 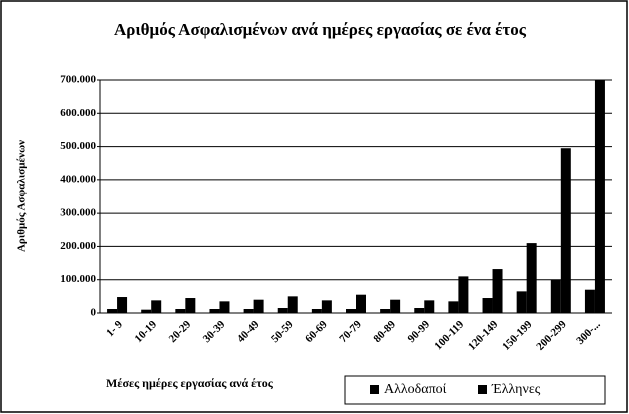 I want to click on y-tick-label: 400.000, so click(x=78, y=179).